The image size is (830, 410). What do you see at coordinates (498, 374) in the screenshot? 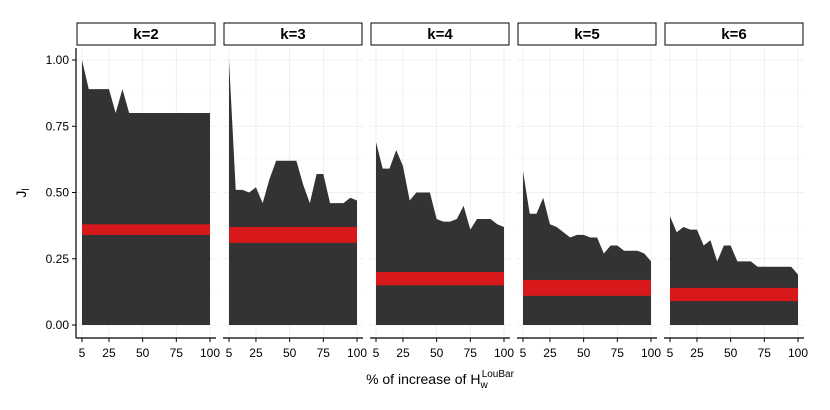
I see `x-axis-title-sup: LouBar` at bounding box center [498, 374].